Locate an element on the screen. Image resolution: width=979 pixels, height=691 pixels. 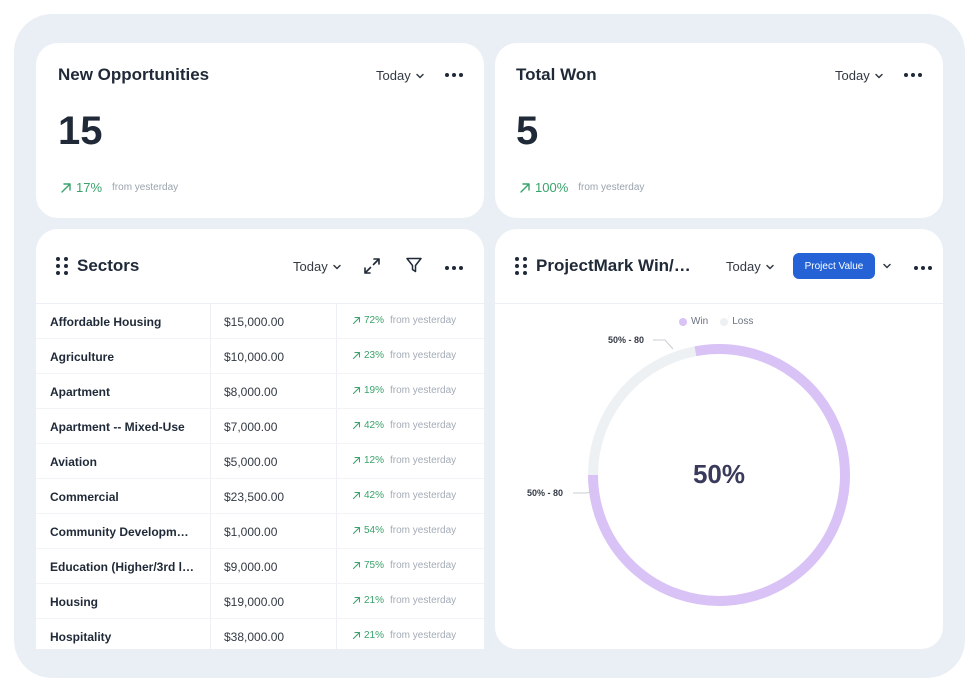
sector-value: $5,000.00 is located at coordinates (251, 462).